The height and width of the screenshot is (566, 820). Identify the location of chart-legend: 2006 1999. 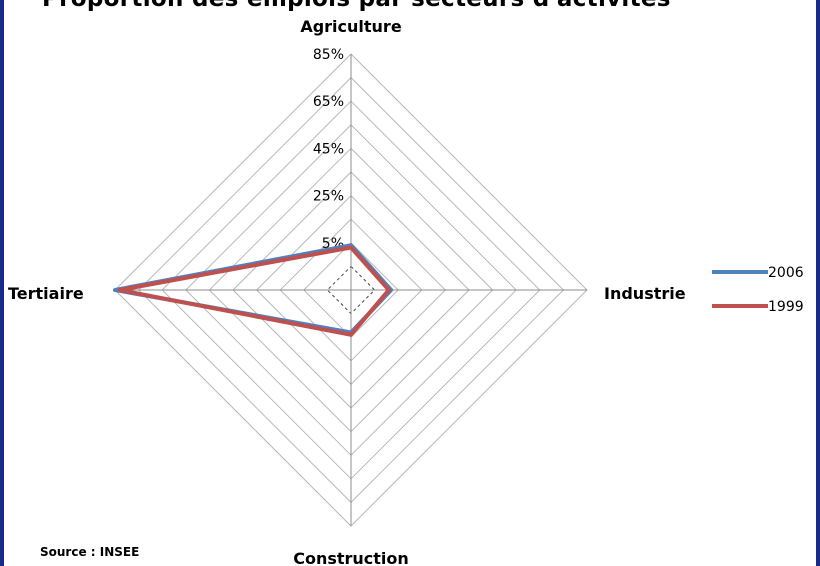
(758, 290).